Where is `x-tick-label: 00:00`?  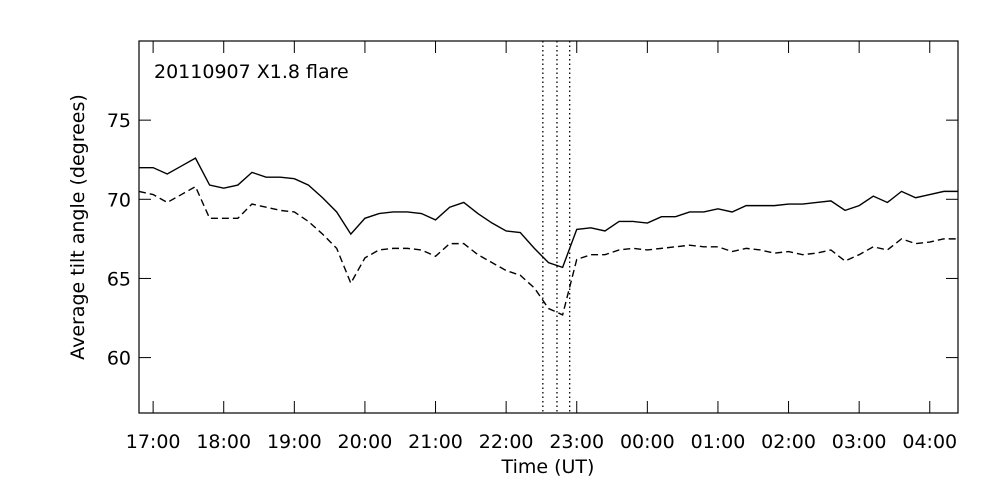
x-tick-label: 00:00 is located at coordinates (647, 442).